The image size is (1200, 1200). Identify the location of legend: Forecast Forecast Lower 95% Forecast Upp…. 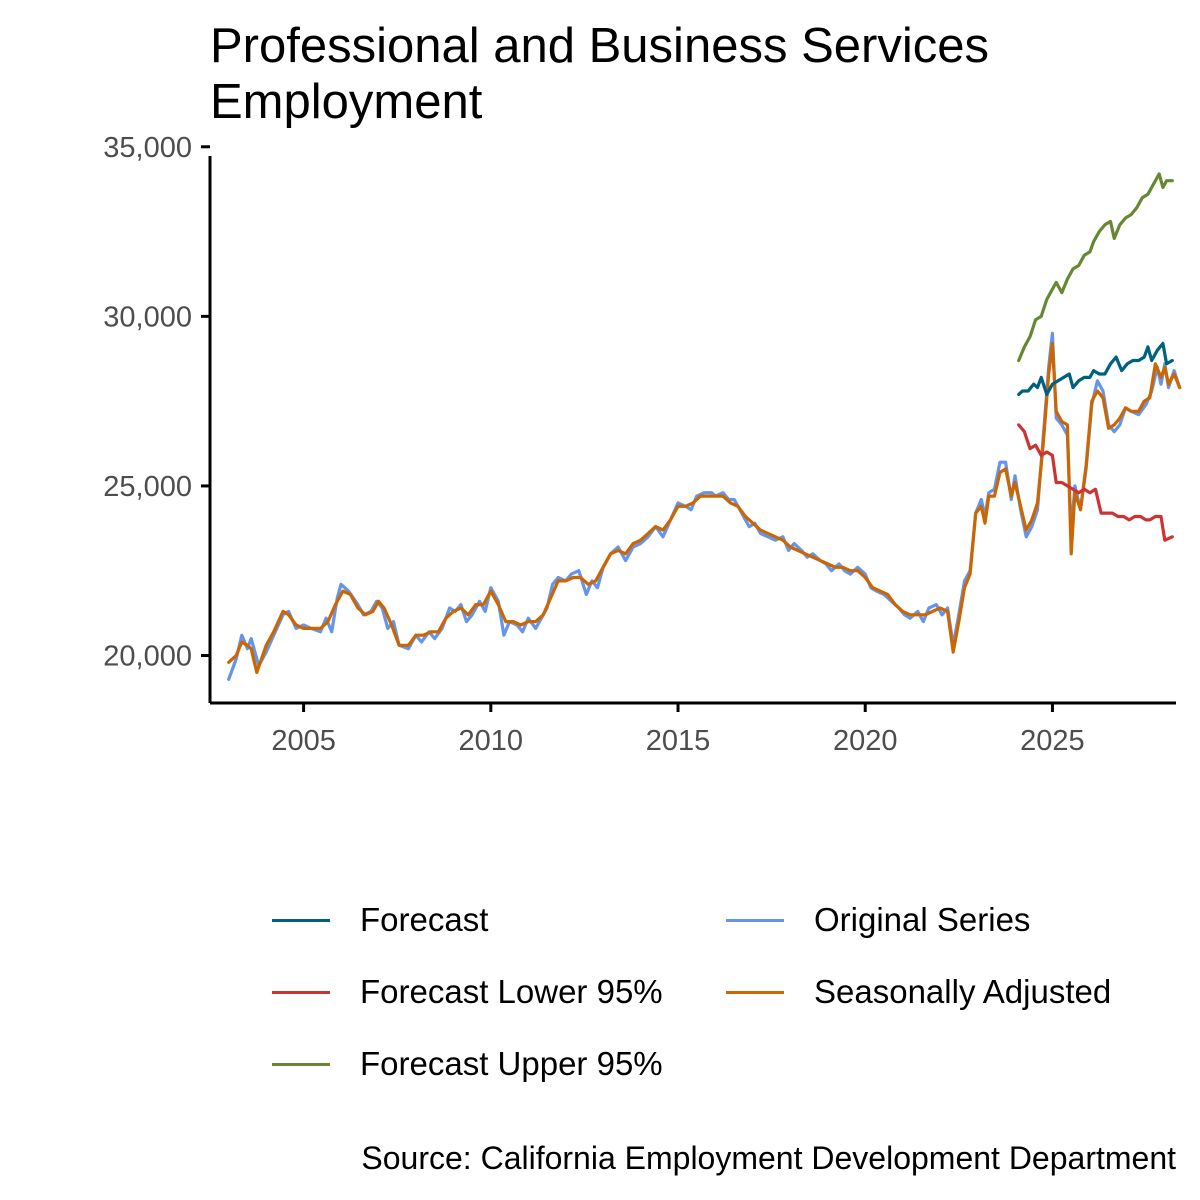
(722, 1000).